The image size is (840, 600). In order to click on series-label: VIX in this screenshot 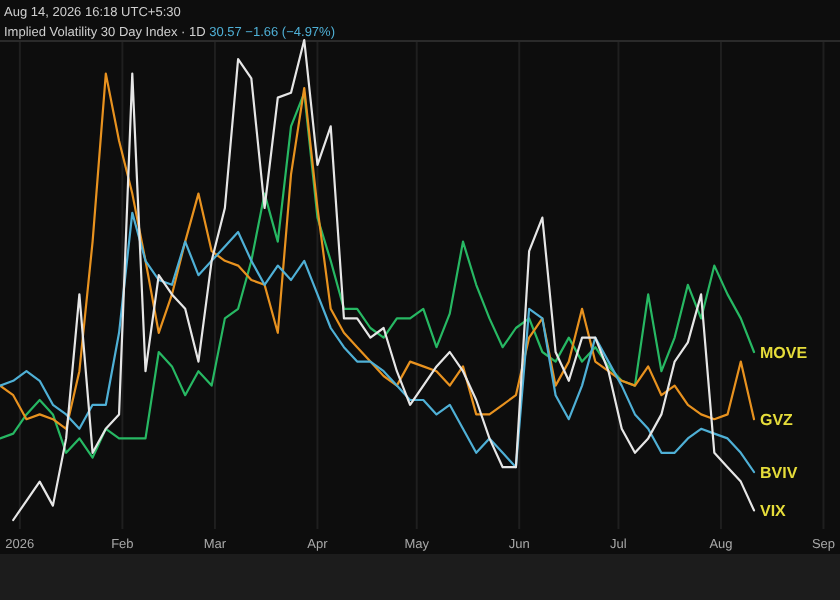, I will do `click(774, 511)`.